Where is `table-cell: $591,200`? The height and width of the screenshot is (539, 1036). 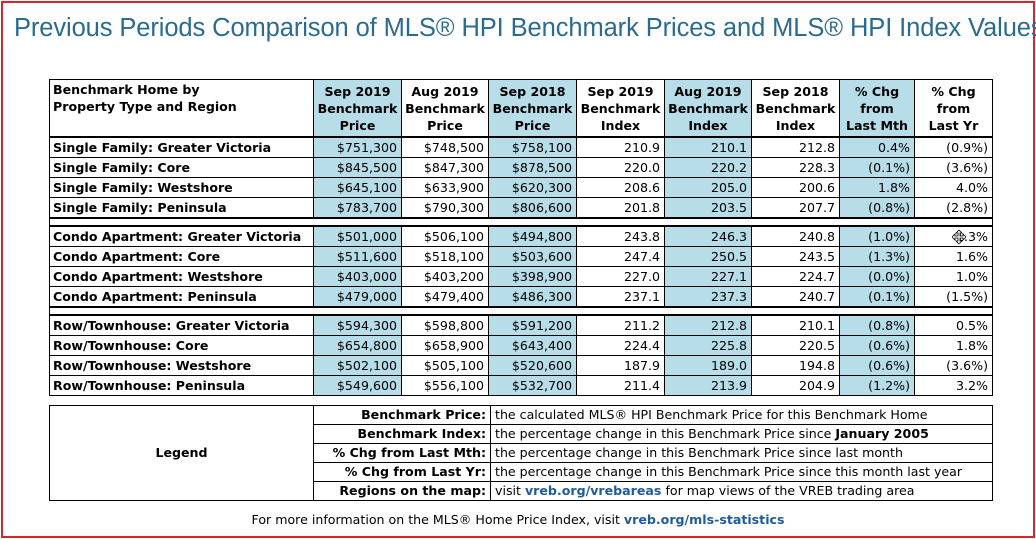 table-cell: $591,200 is located at coordinates (532, 325).